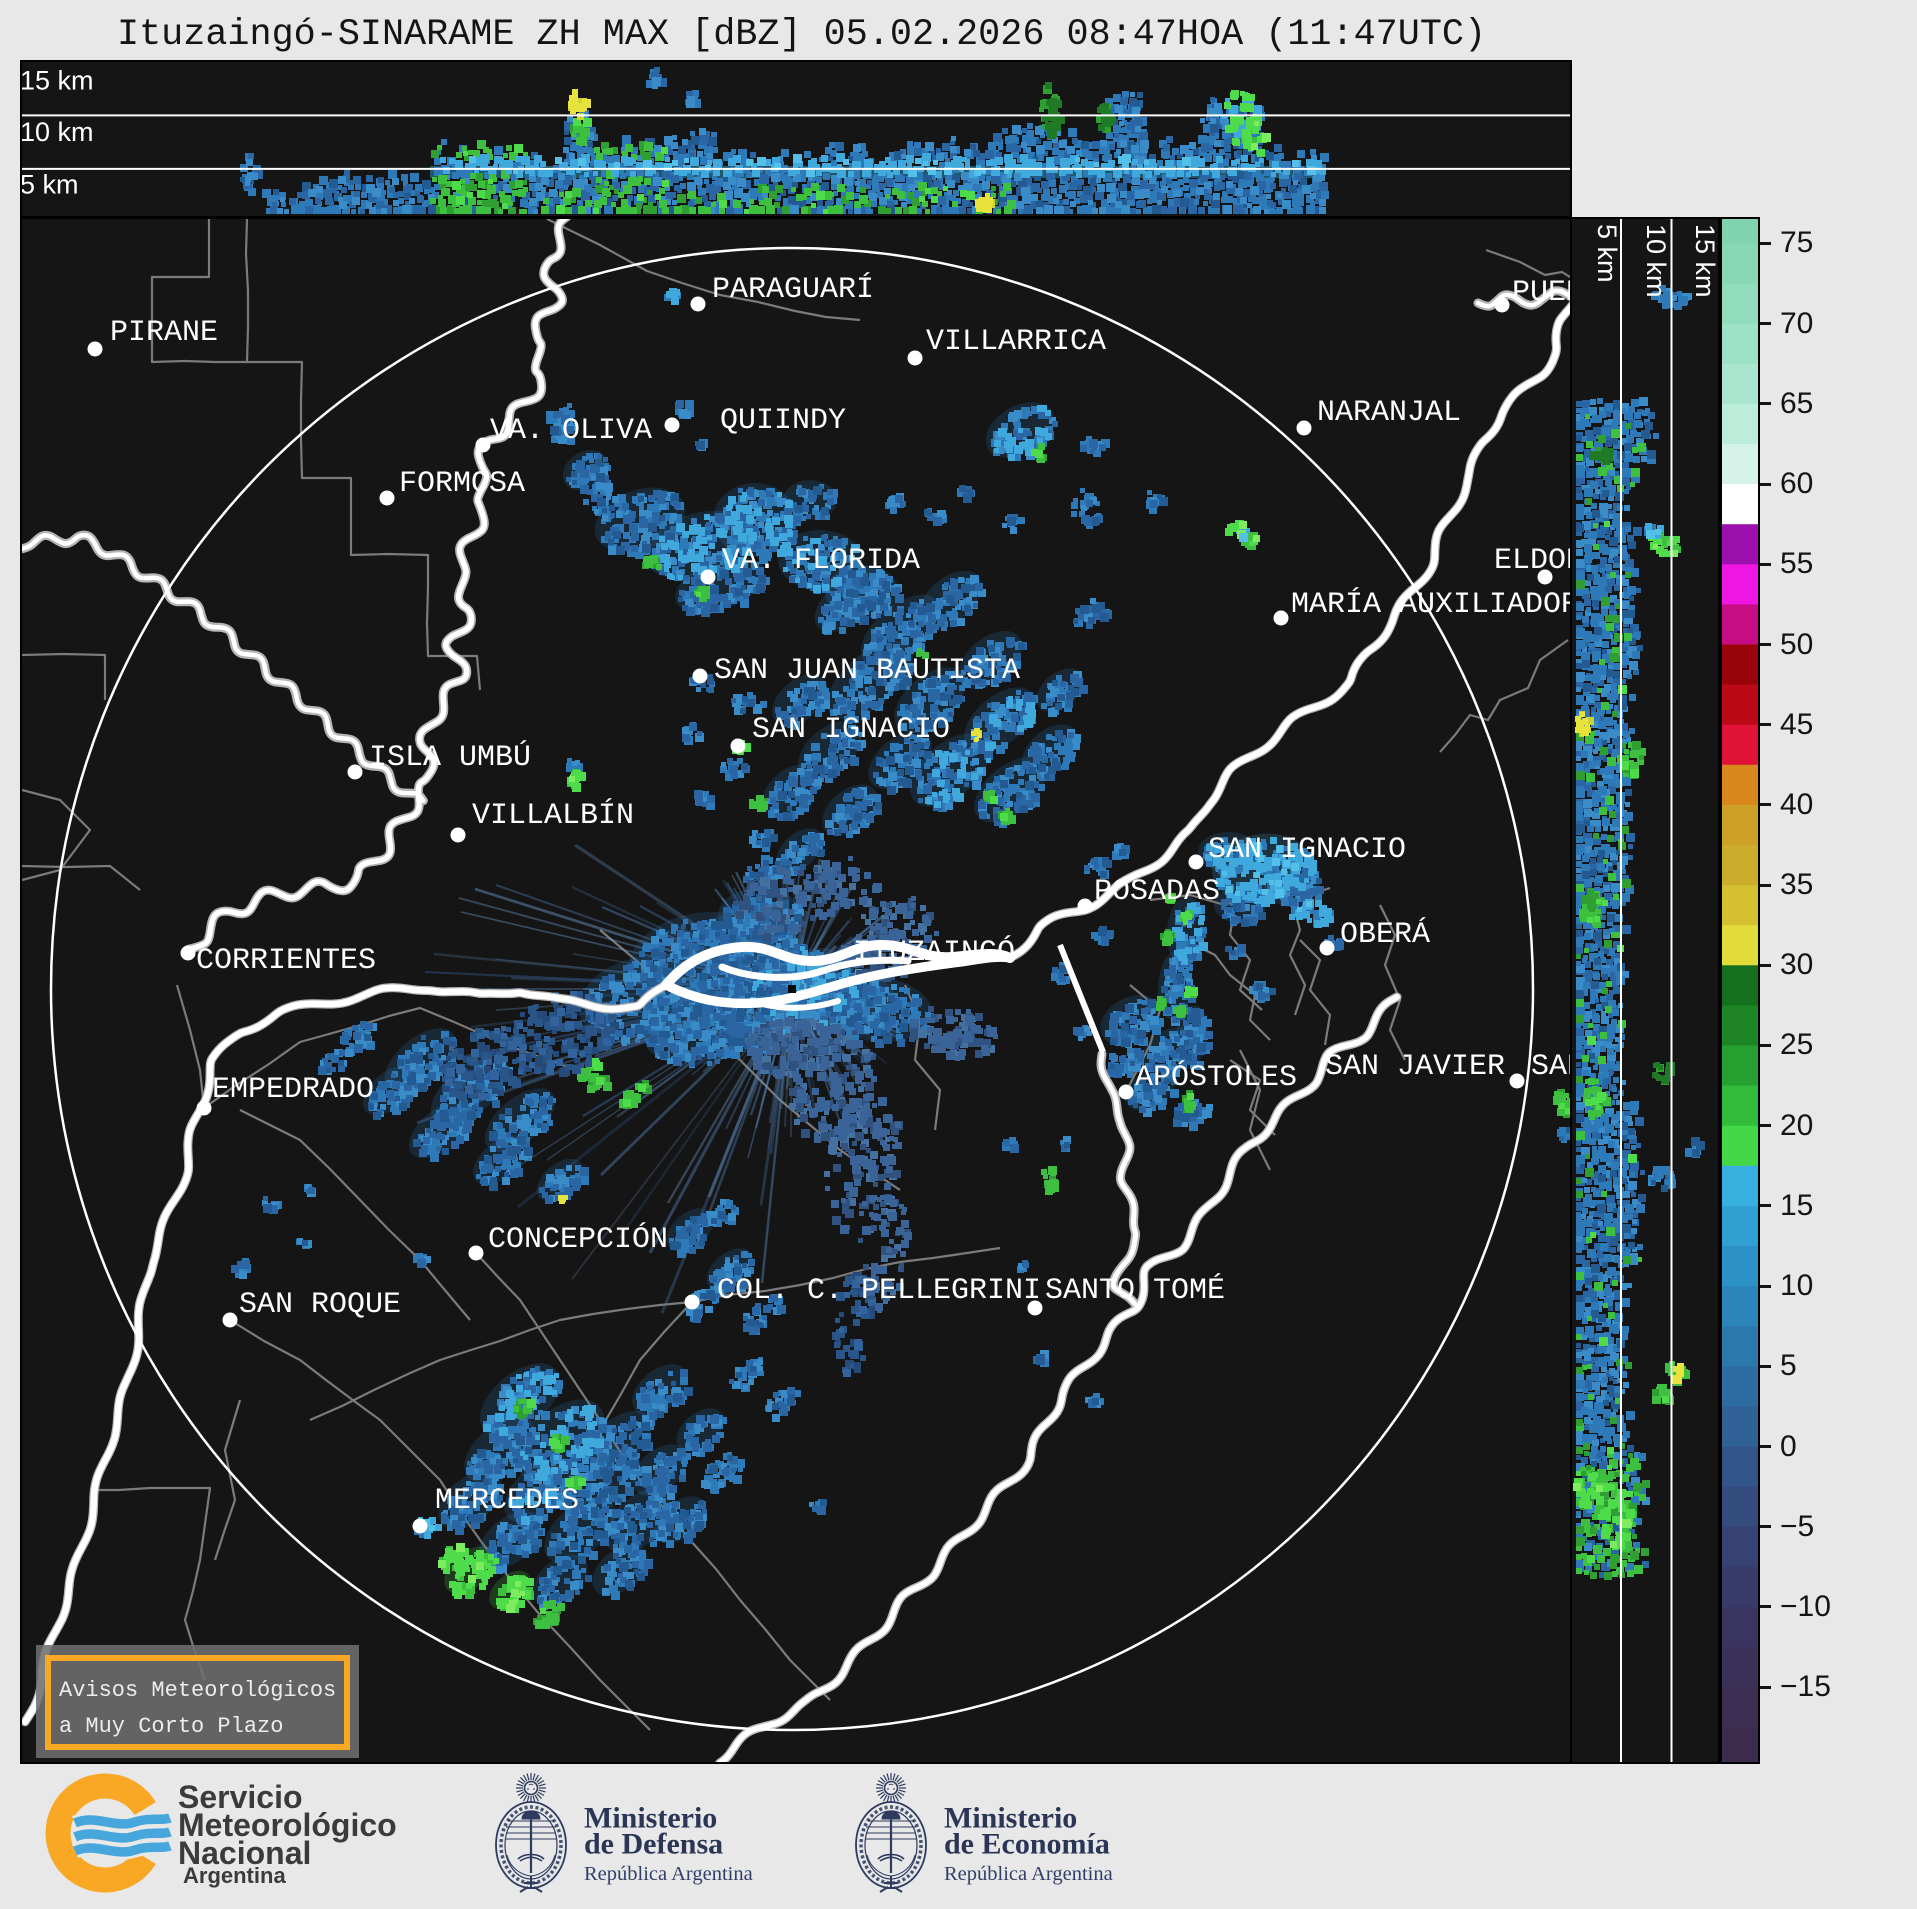 Image resolution: width=1917 pixels, height=1909 pixels. Describe the element at coordinates (578, 1239) in the screenshot. I see `svg-text: CONCEPCIÓN` at that location.